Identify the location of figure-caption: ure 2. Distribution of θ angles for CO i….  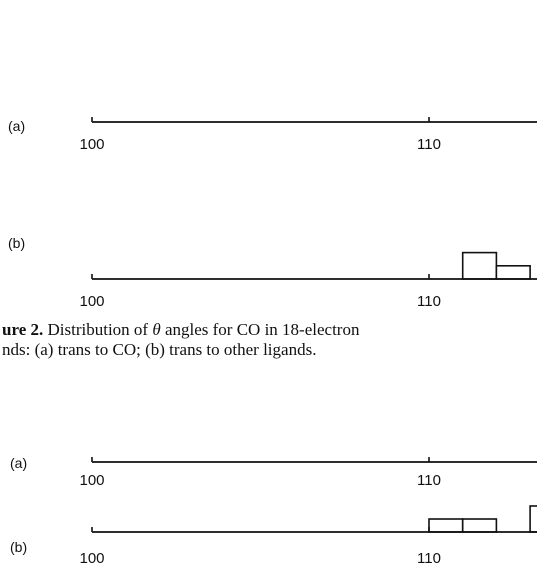
(269, 340).